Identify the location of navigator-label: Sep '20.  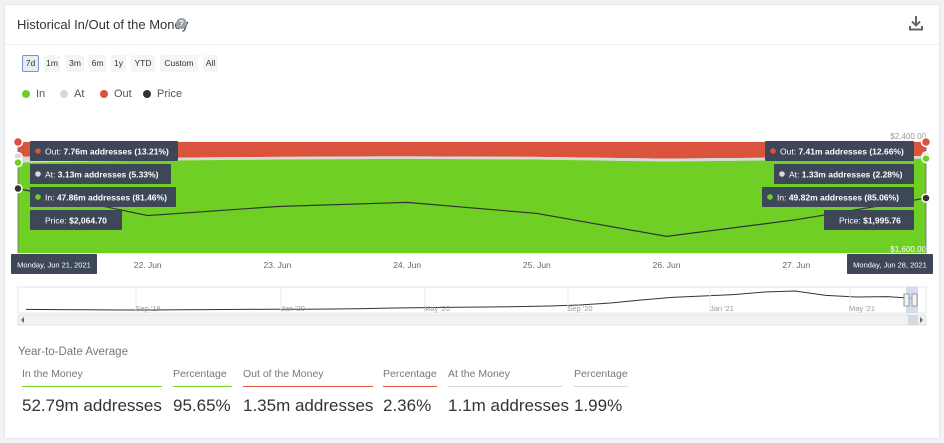
(579, 308).